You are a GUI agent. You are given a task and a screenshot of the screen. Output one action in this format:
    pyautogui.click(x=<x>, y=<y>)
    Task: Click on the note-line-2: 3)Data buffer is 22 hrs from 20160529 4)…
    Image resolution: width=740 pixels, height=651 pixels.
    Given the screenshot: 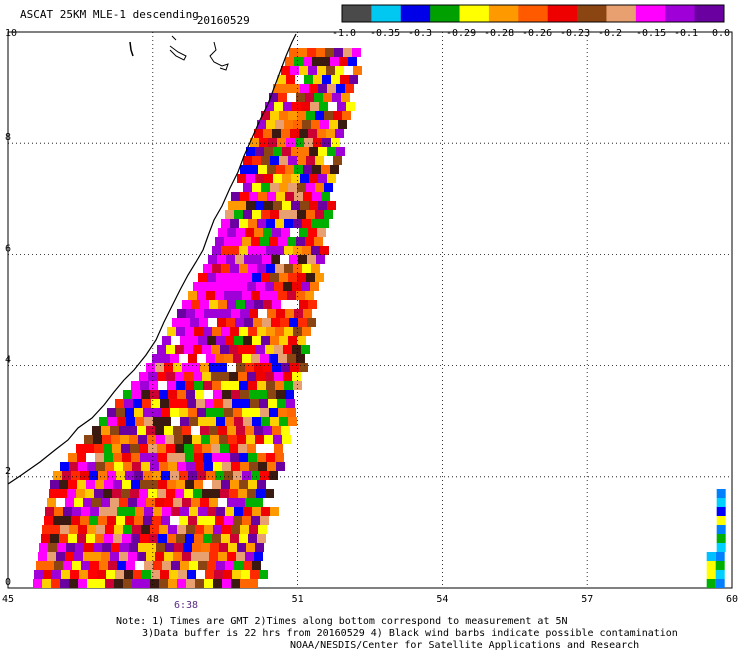 What is the action you would take?
    pyautogui.click(x=410, y=633)
    